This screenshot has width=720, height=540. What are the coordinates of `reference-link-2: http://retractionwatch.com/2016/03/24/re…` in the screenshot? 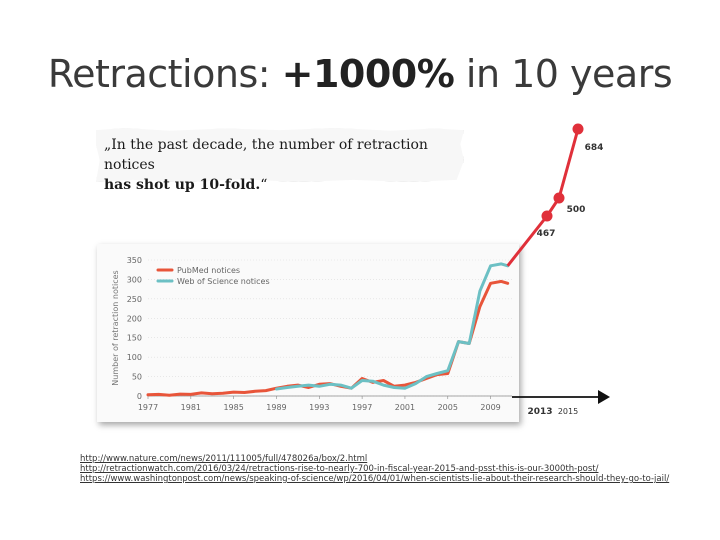 It's located at (339, 469).